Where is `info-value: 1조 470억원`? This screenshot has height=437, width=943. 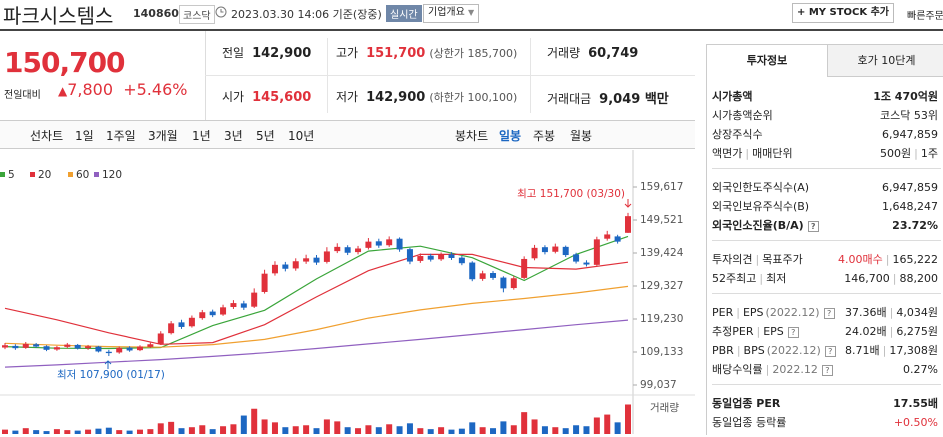
info-value: 1조 470억원 is located at coordinates (905, 96).